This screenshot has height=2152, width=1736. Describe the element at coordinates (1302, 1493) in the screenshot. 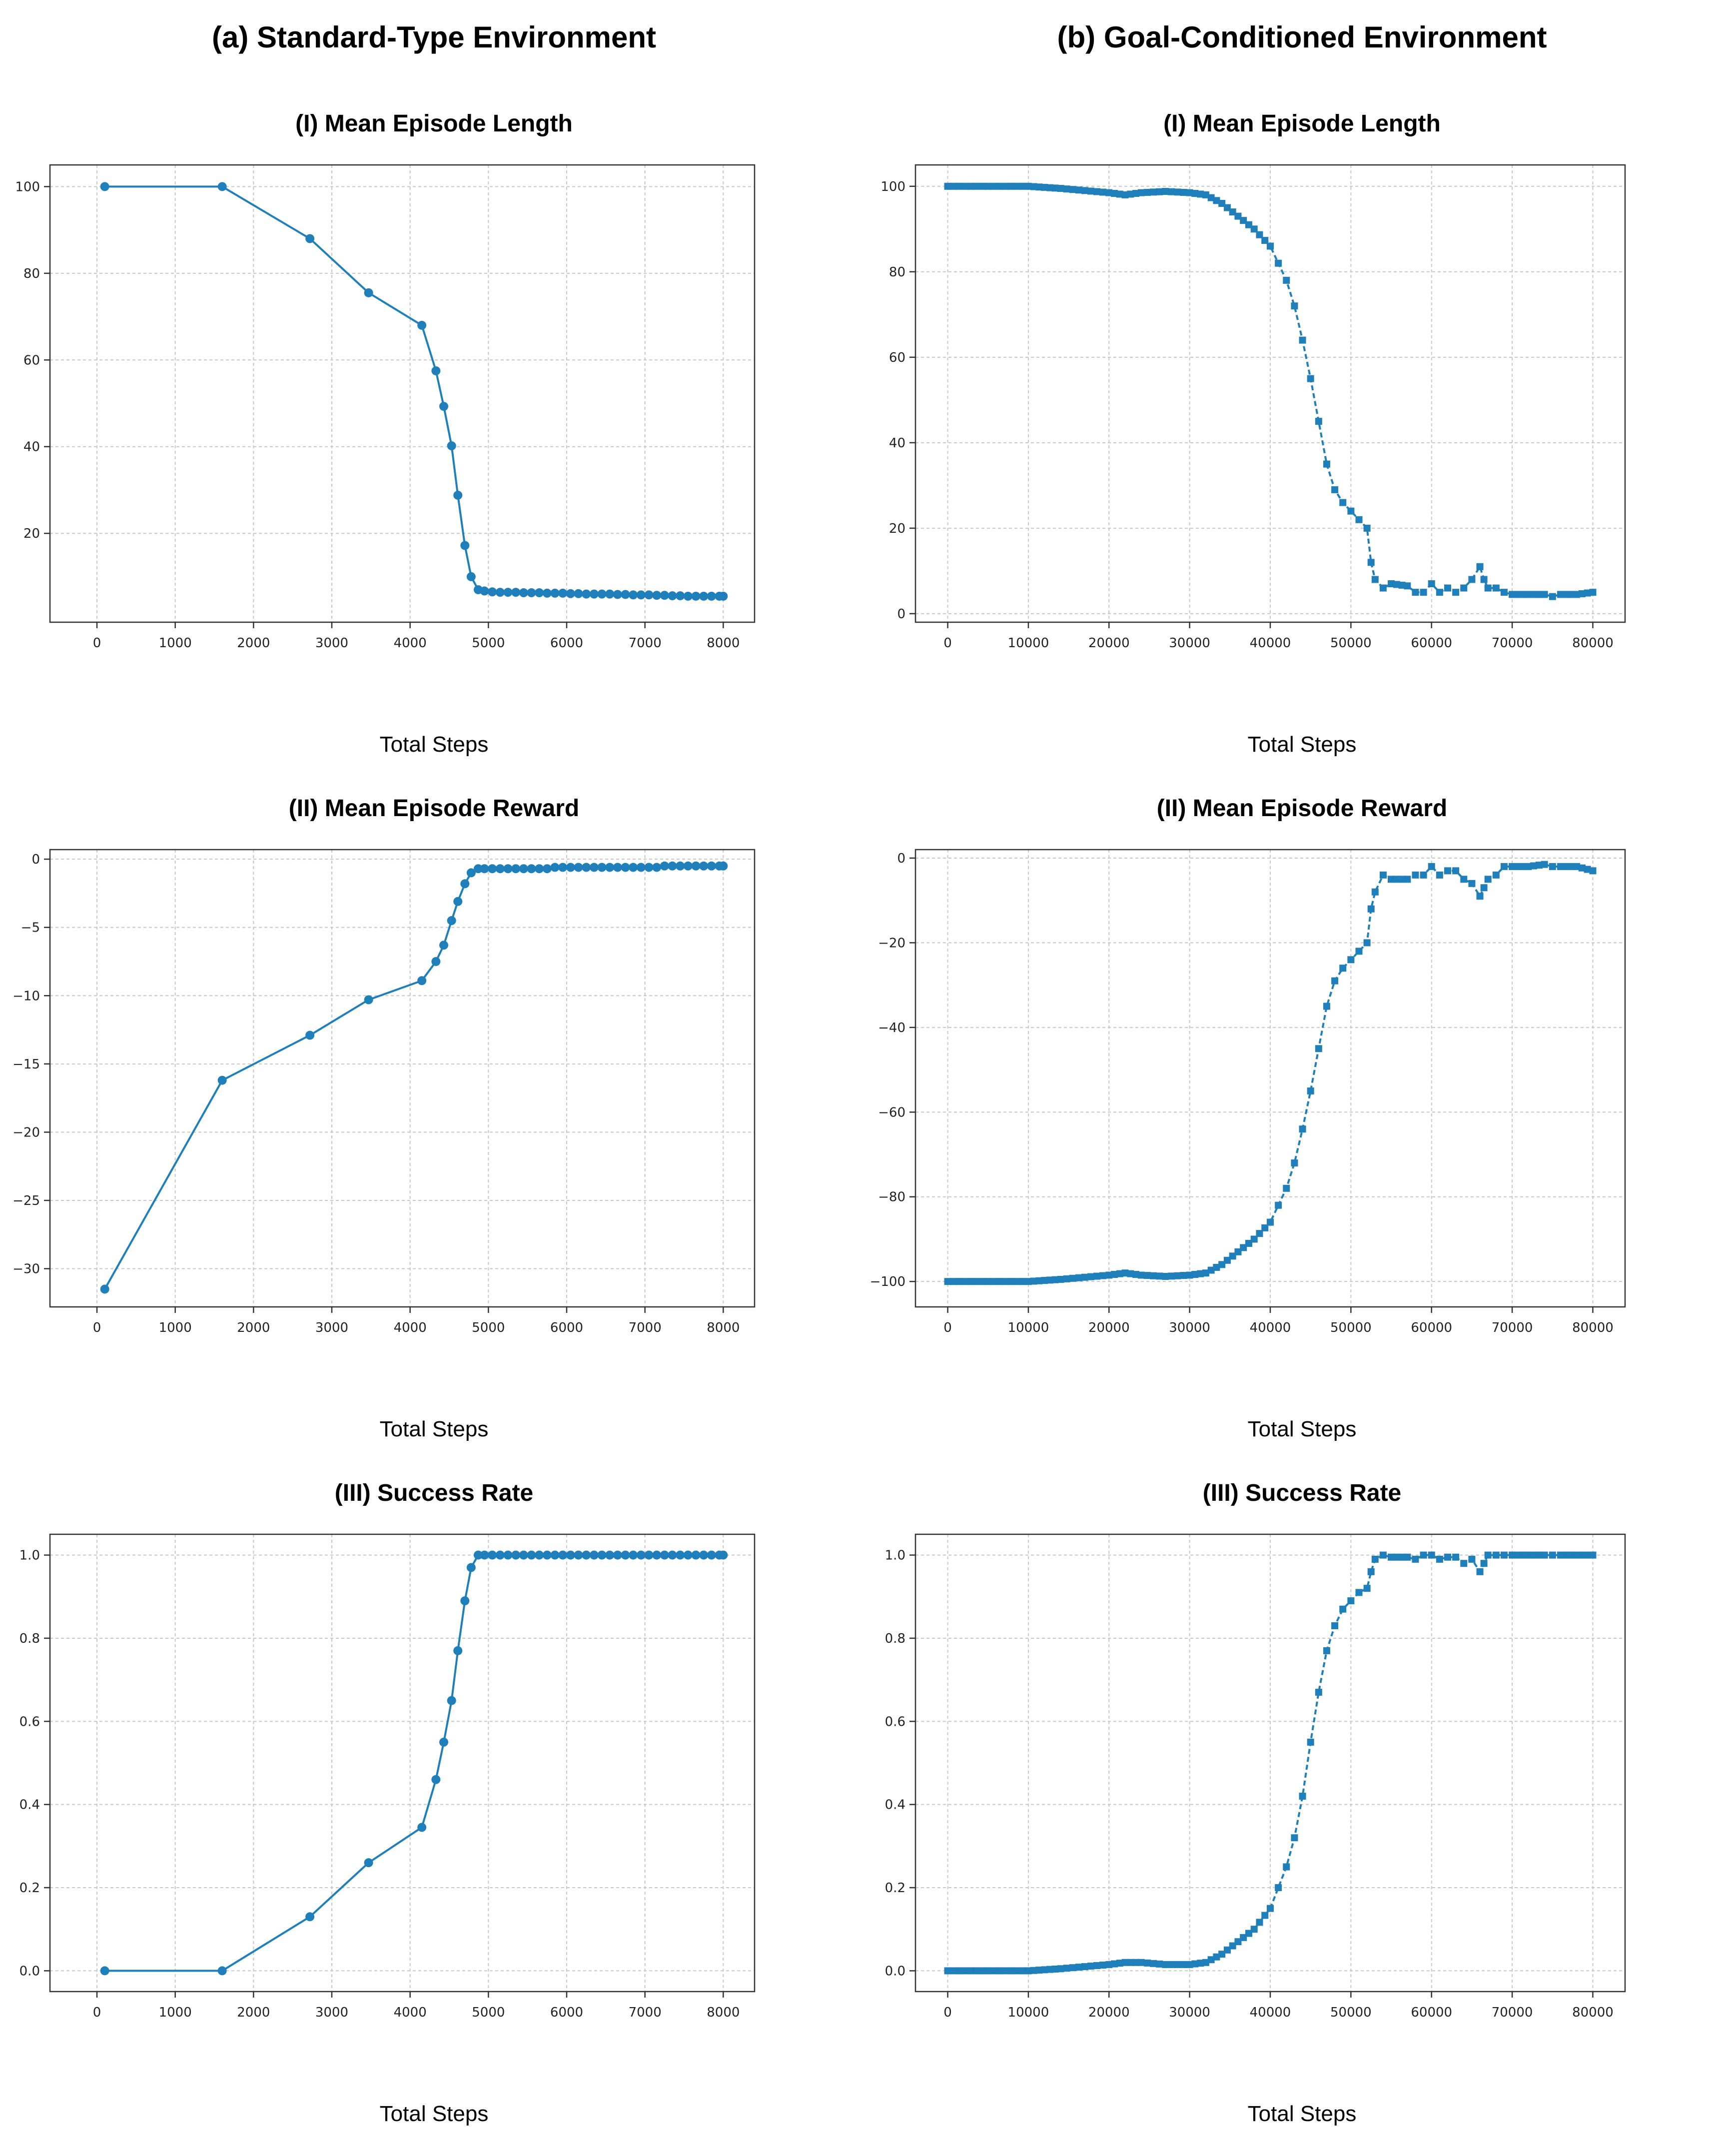

I see `panel-title: (III) Success Rate` at that location.